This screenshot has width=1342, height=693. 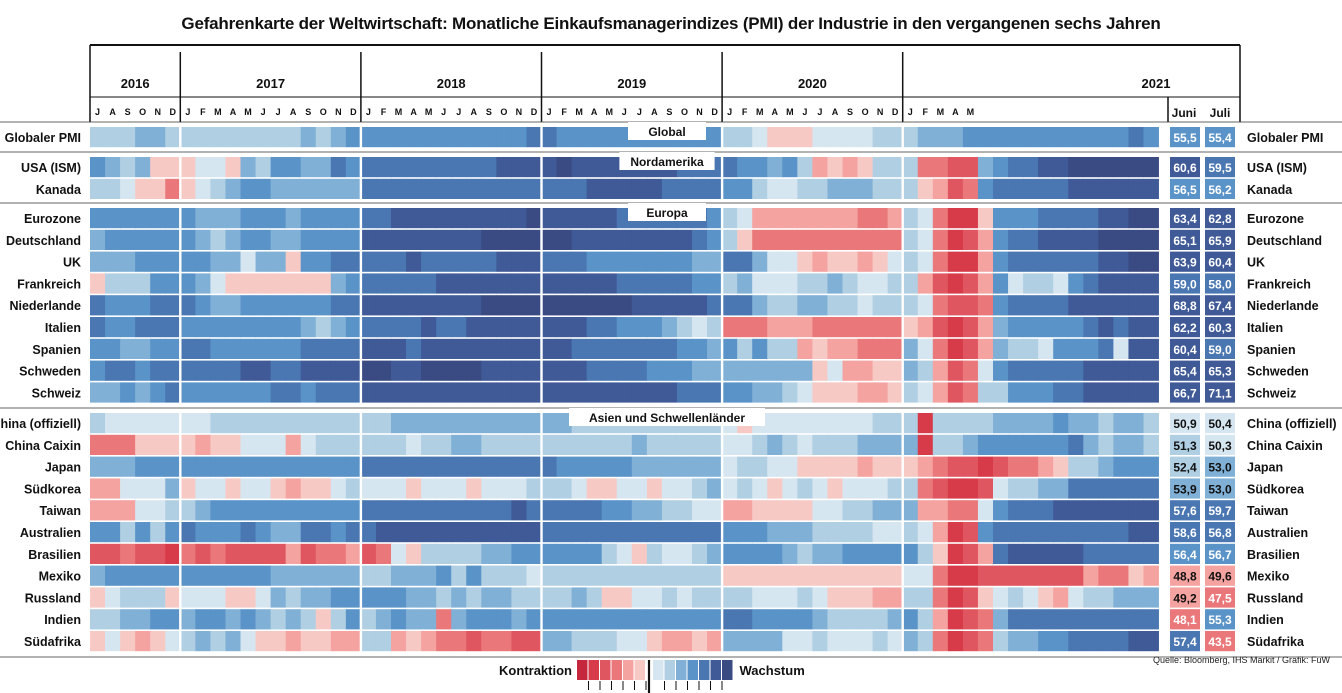 What do you see at coordinates (63, 468) in the screenshot?
I see `row-label-left: Japan` at bounding box center [63, 468].